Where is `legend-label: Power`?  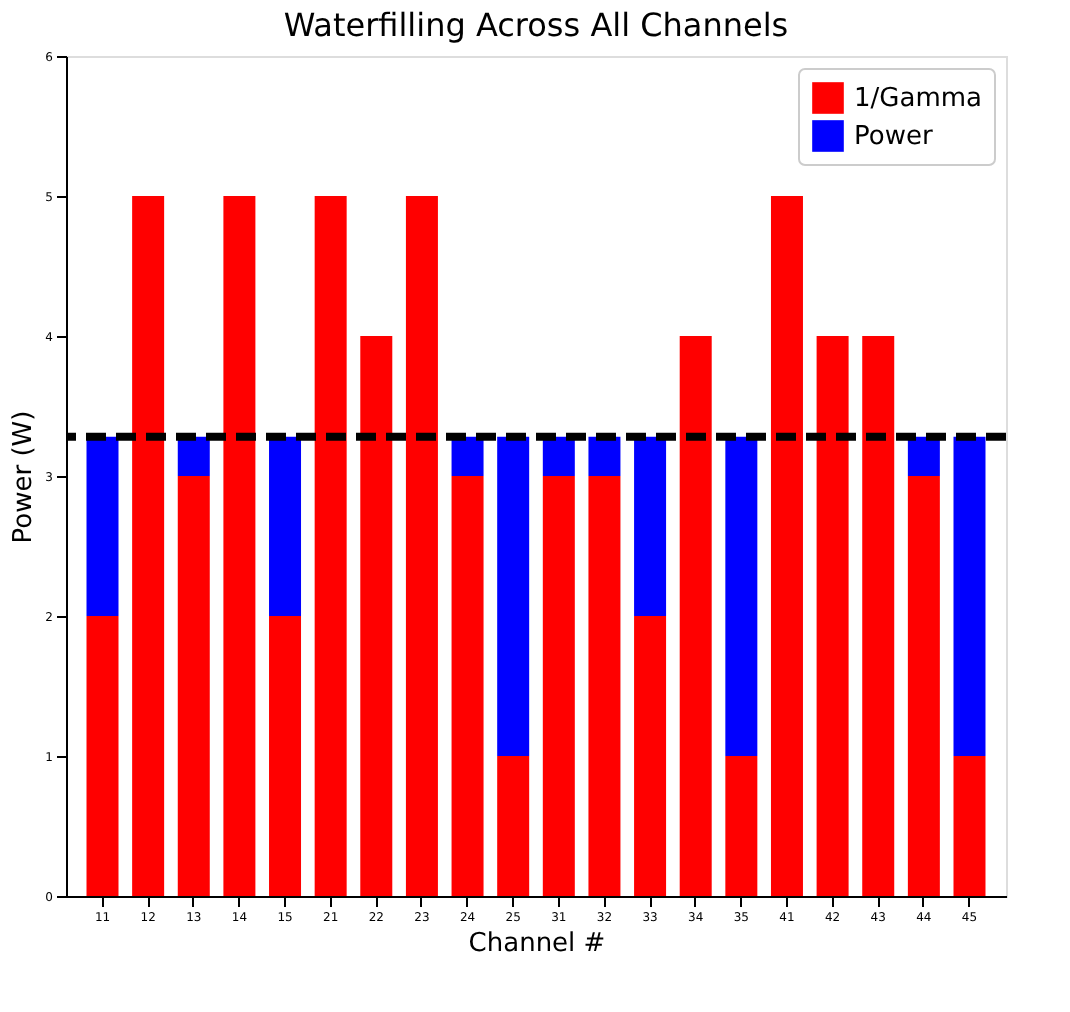 legend-label: Power is located at coordinates (894, 137).